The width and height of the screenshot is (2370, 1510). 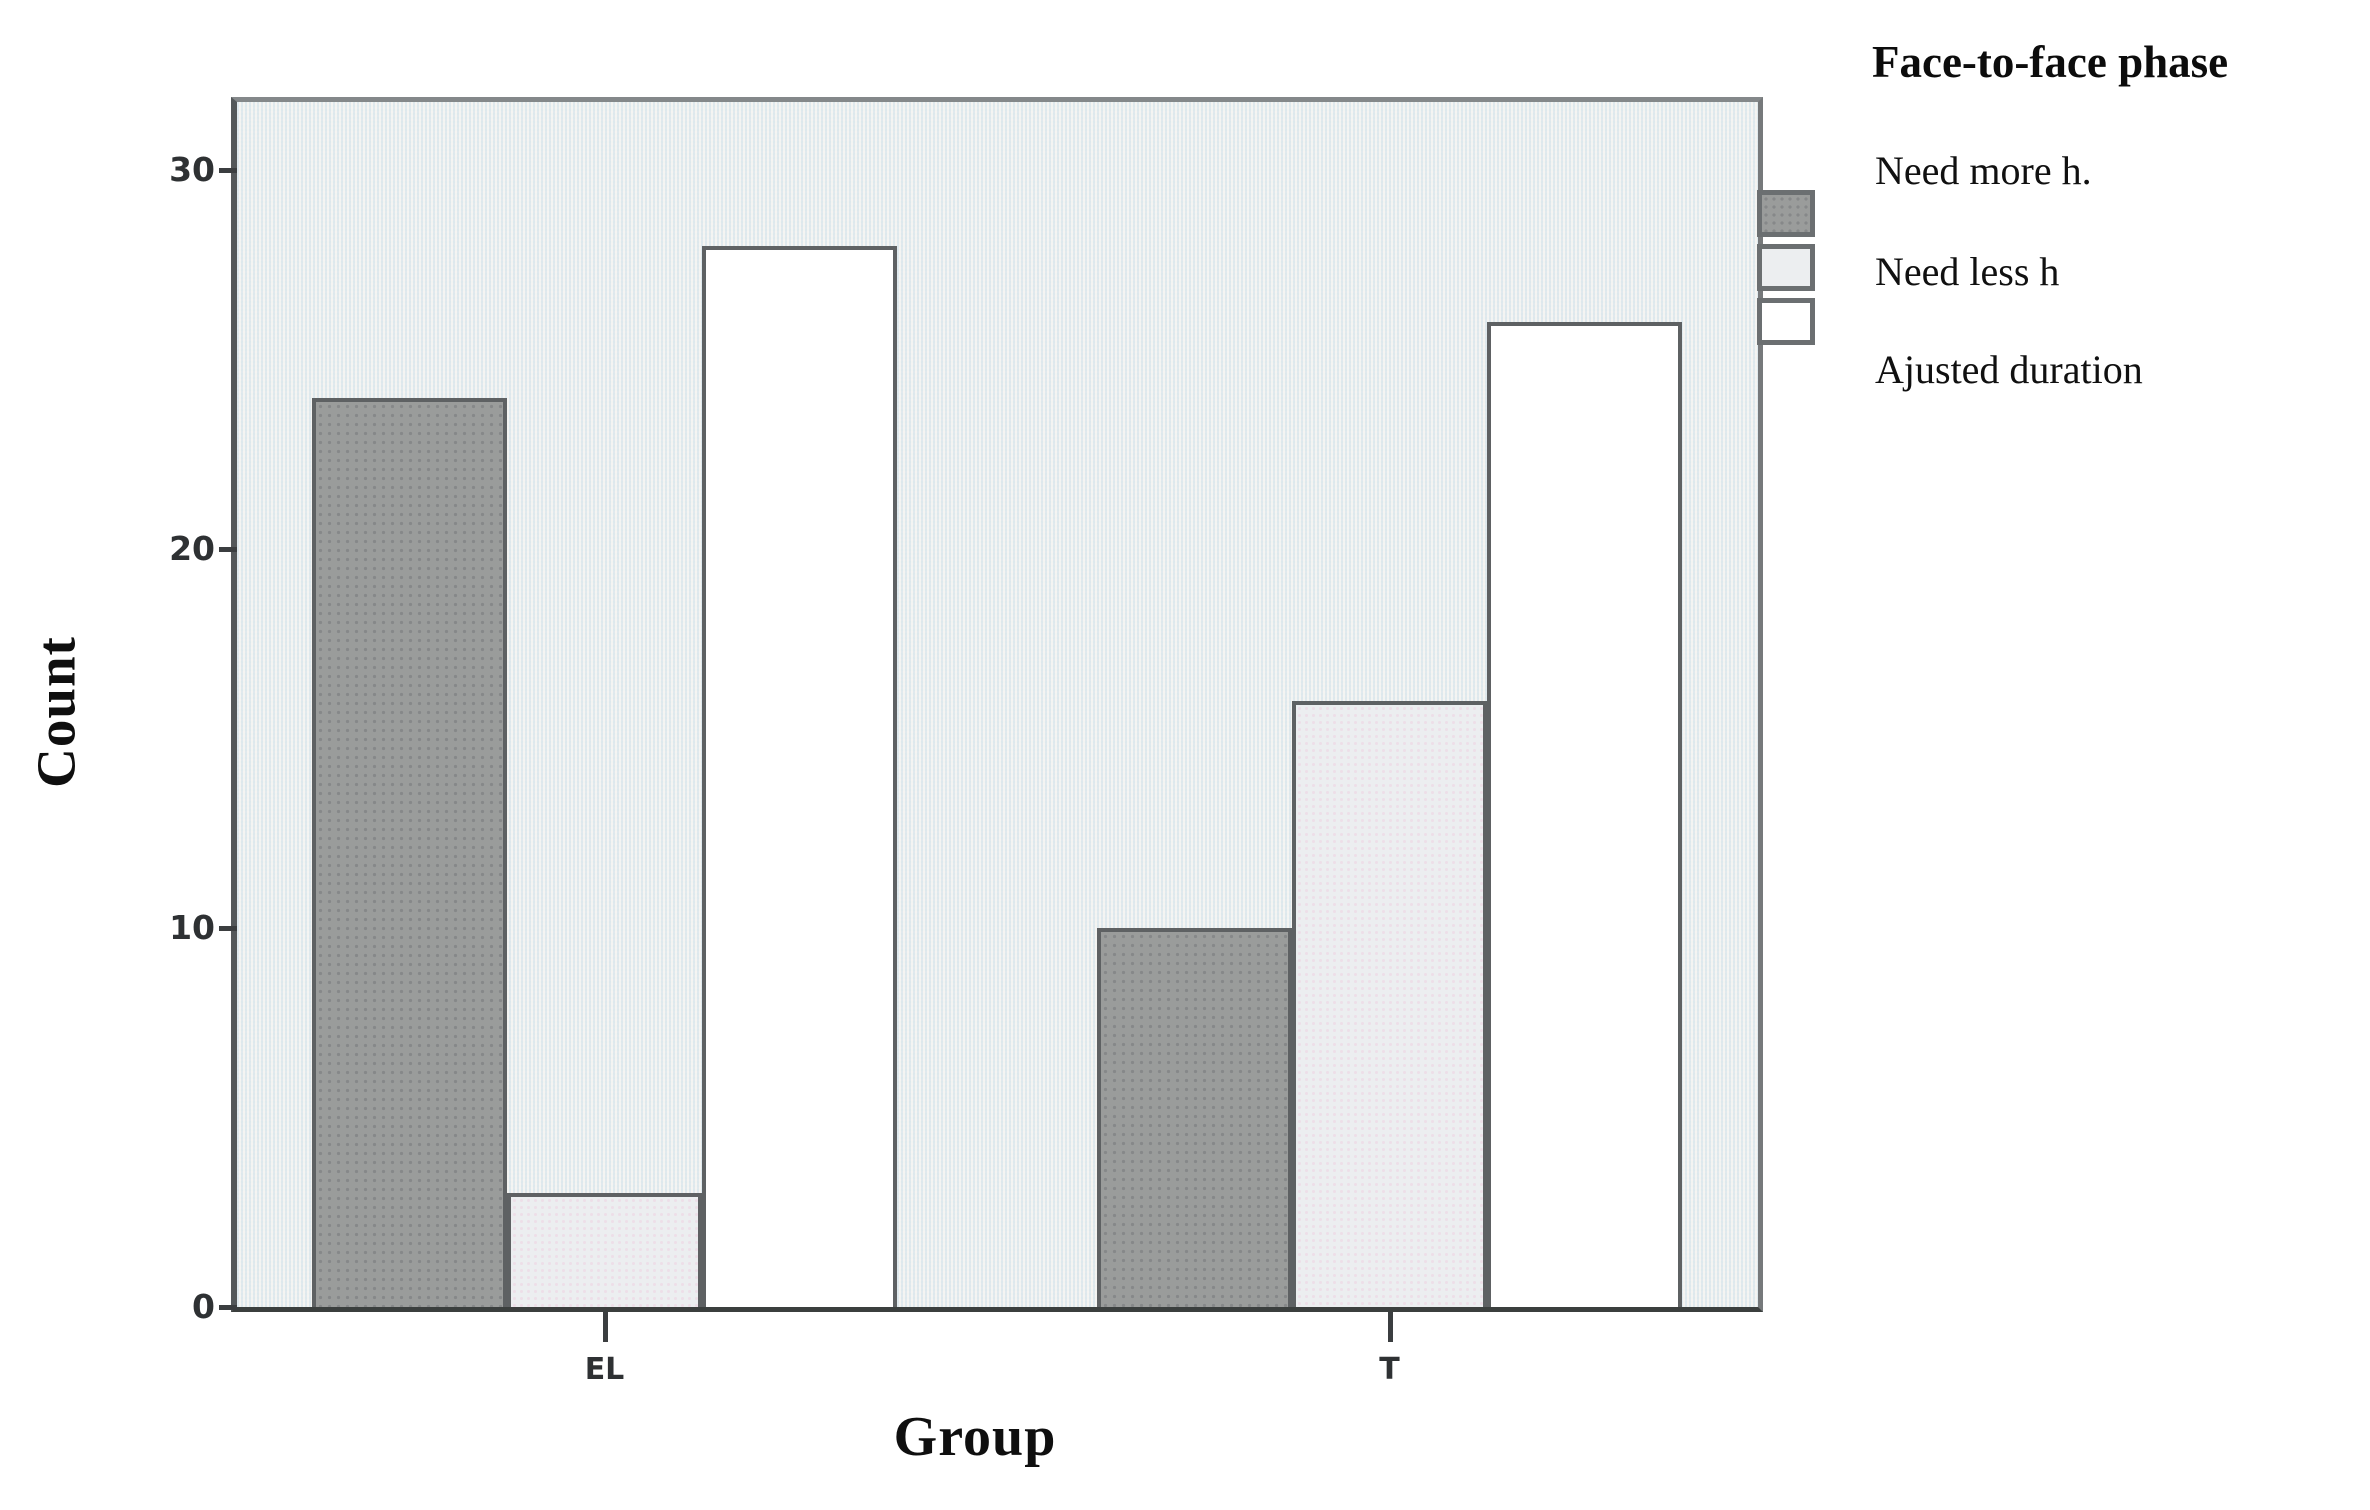 I want to click on bar-el-need-more-h, so click(x=409, y=852).